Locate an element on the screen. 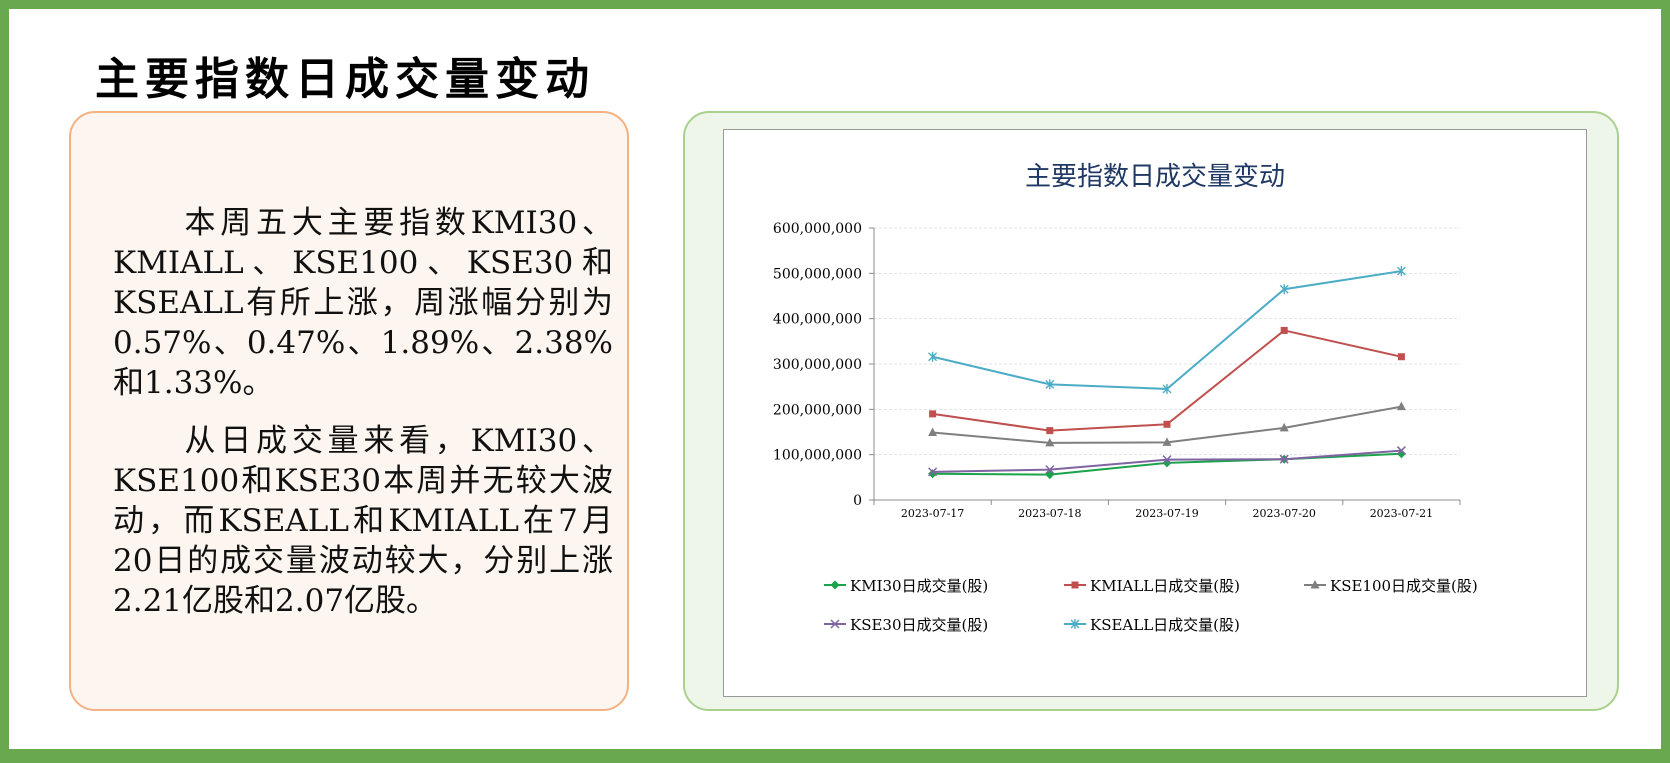 The height and width of the screenshot is (763, 1670). legend-item: KSEALL日成交量(股) is located at coordinates (1152, 625).